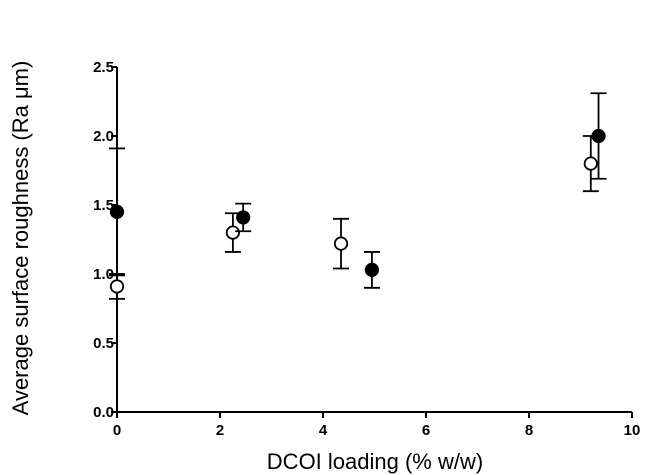 This screenshot has width=658, height=475. What do you see at coordinates (103, 67) in the screenshot?
I see `y-tick-label: 2.5` at bounding box center [103, 67].